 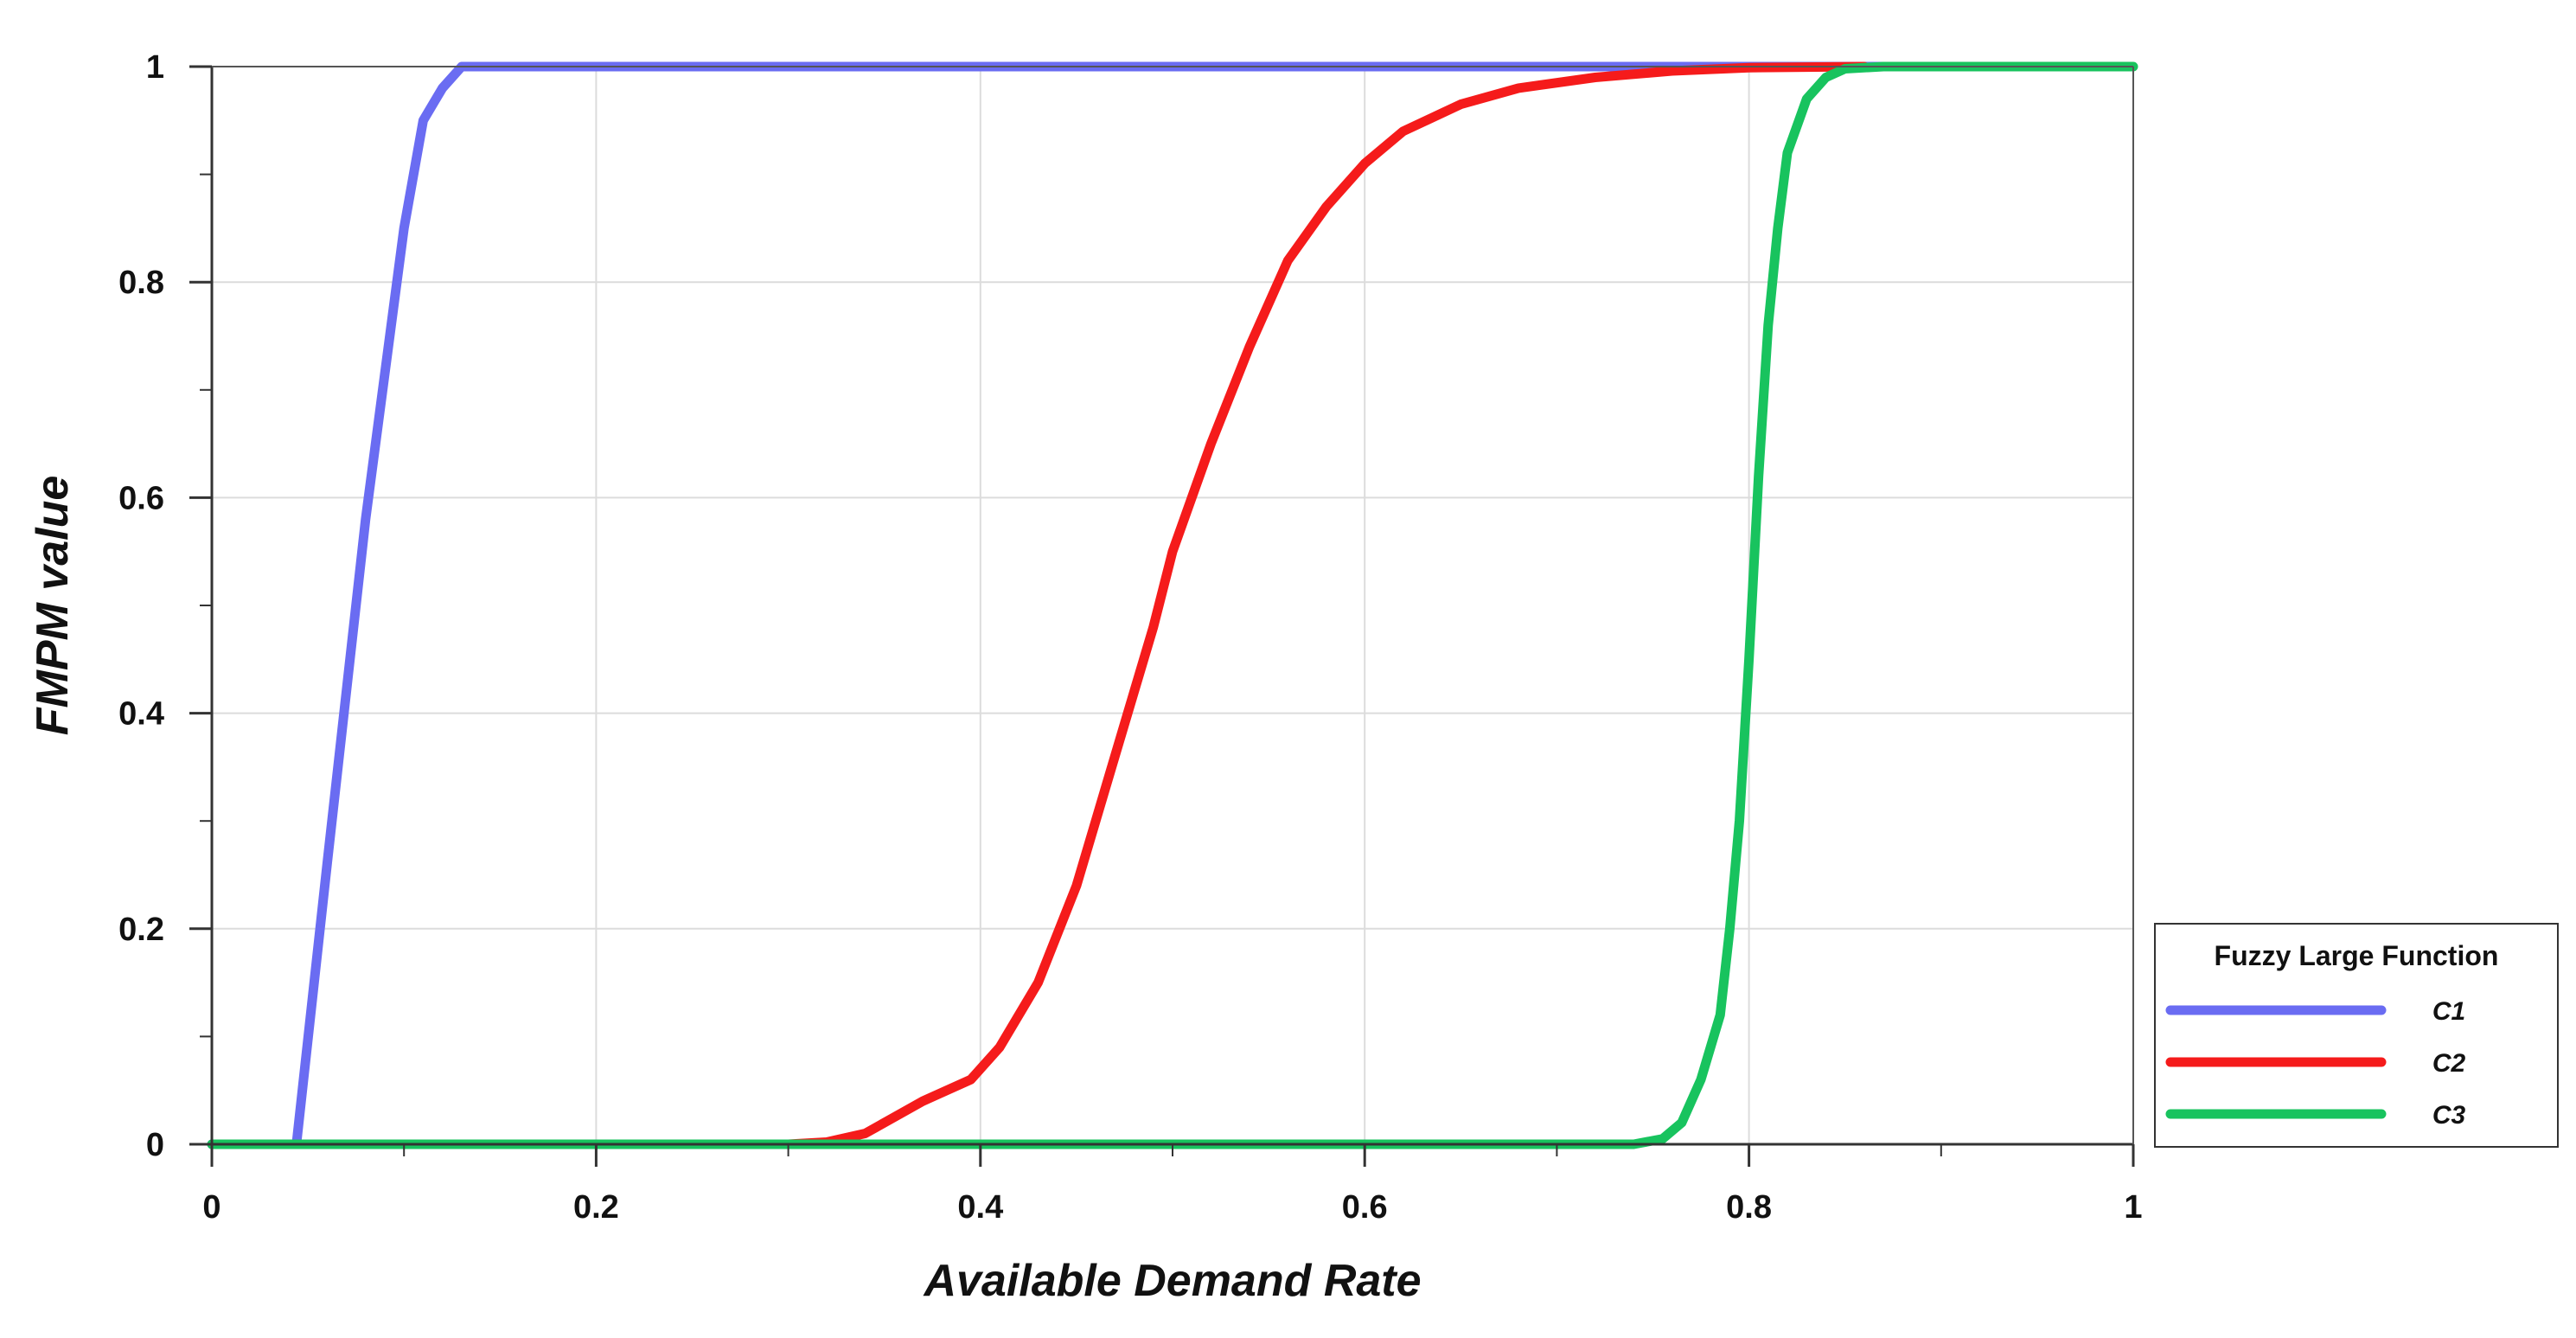 What do you see at coordinates (1749, 1207) in the screenshot?
I see `x-tick-label: 0.8` at bounding box center [1749, 1207].